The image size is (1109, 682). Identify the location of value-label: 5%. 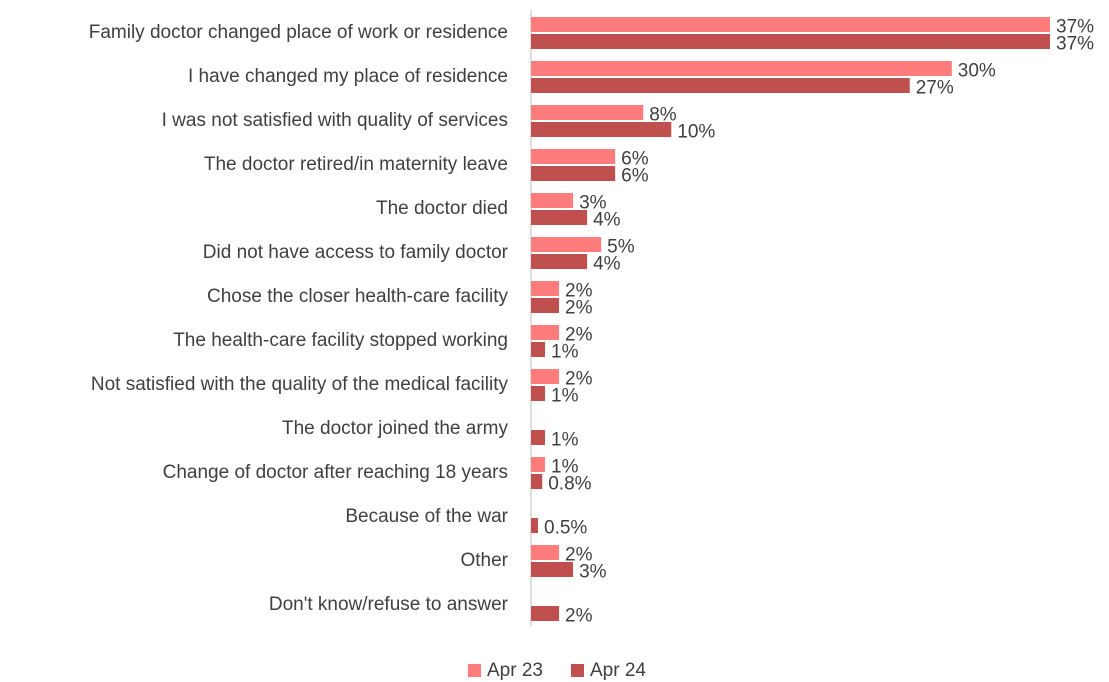
(621, 247).